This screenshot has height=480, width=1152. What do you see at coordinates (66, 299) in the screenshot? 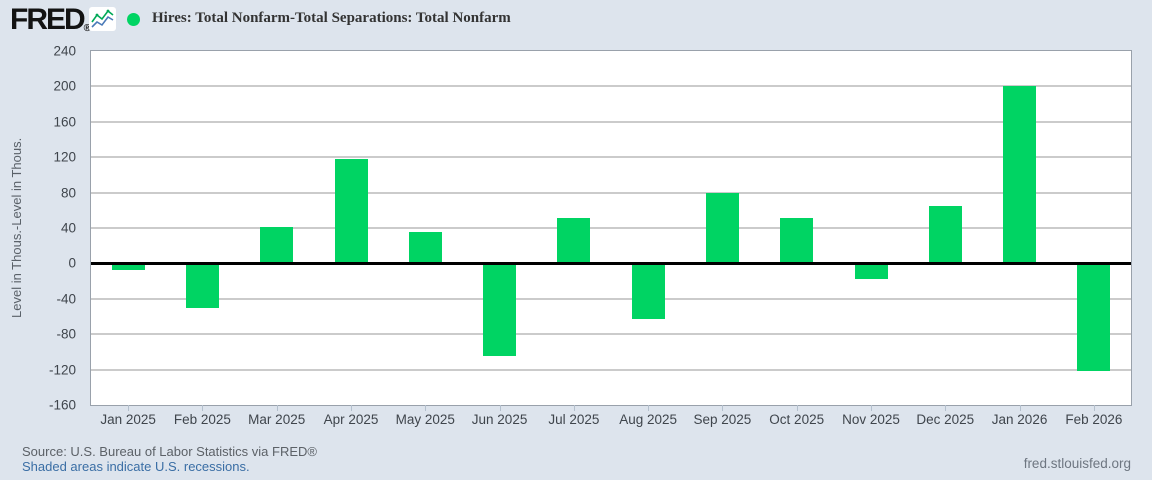
I see `y-tick-label: -40` at bounding box center [66, 299].